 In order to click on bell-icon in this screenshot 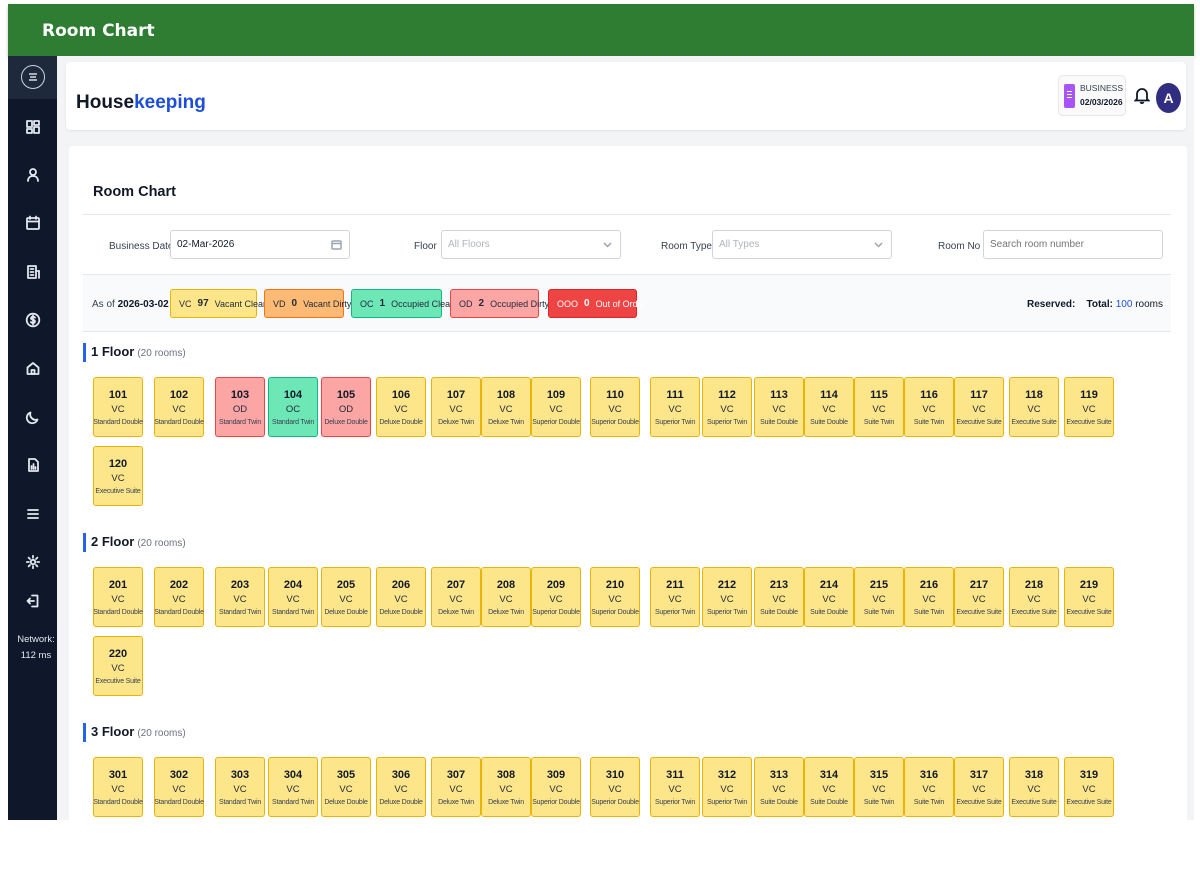, I will do `click(1142, 95)`.